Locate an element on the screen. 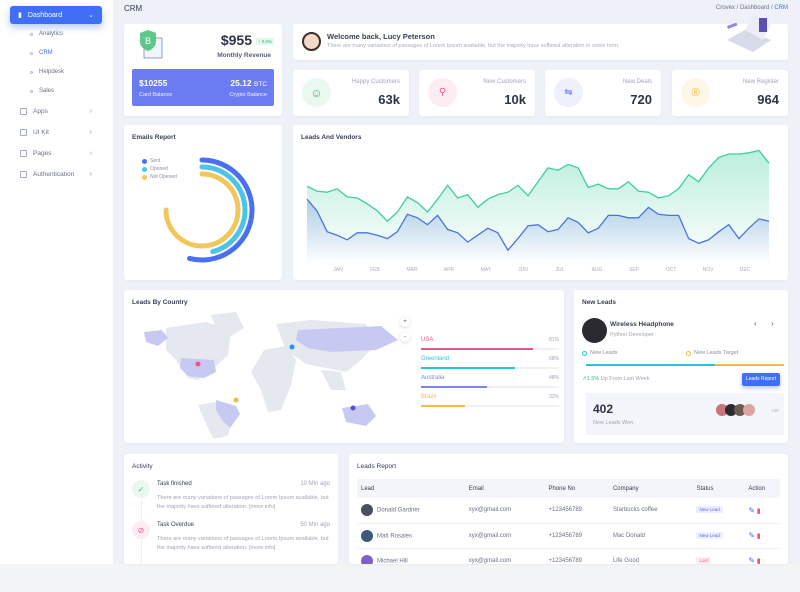 The height and width of the screenshot is (592, 800). radial-bar-sent is located at coordinates (221, 210).